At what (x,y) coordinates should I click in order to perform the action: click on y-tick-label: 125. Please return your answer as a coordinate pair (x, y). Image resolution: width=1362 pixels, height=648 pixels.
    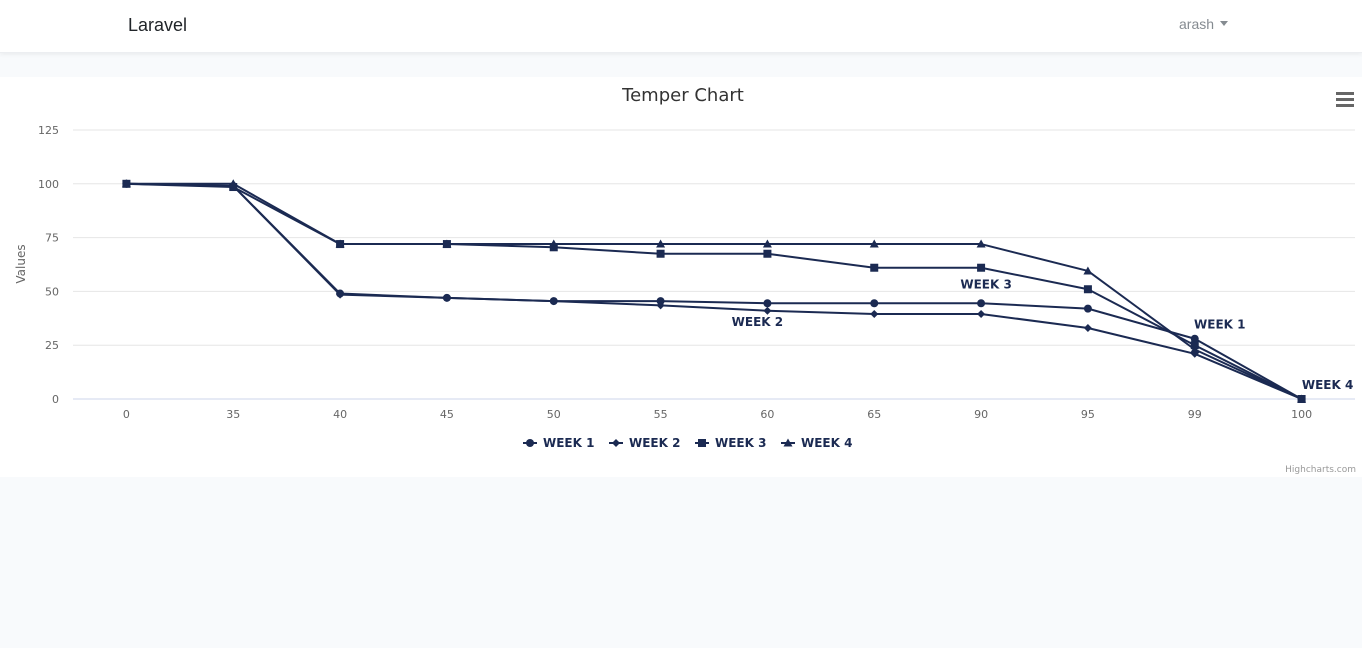
    Looking at the image, I should click on (48, 130).